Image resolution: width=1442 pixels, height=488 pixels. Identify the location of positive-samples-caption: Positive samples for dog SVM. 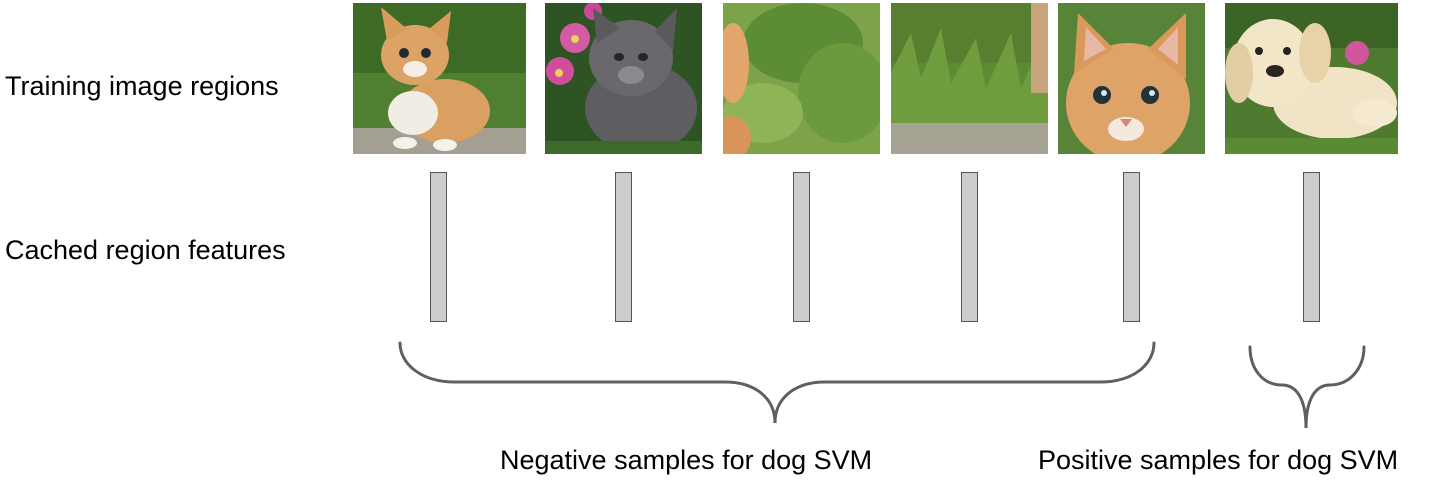
(1218, 460).